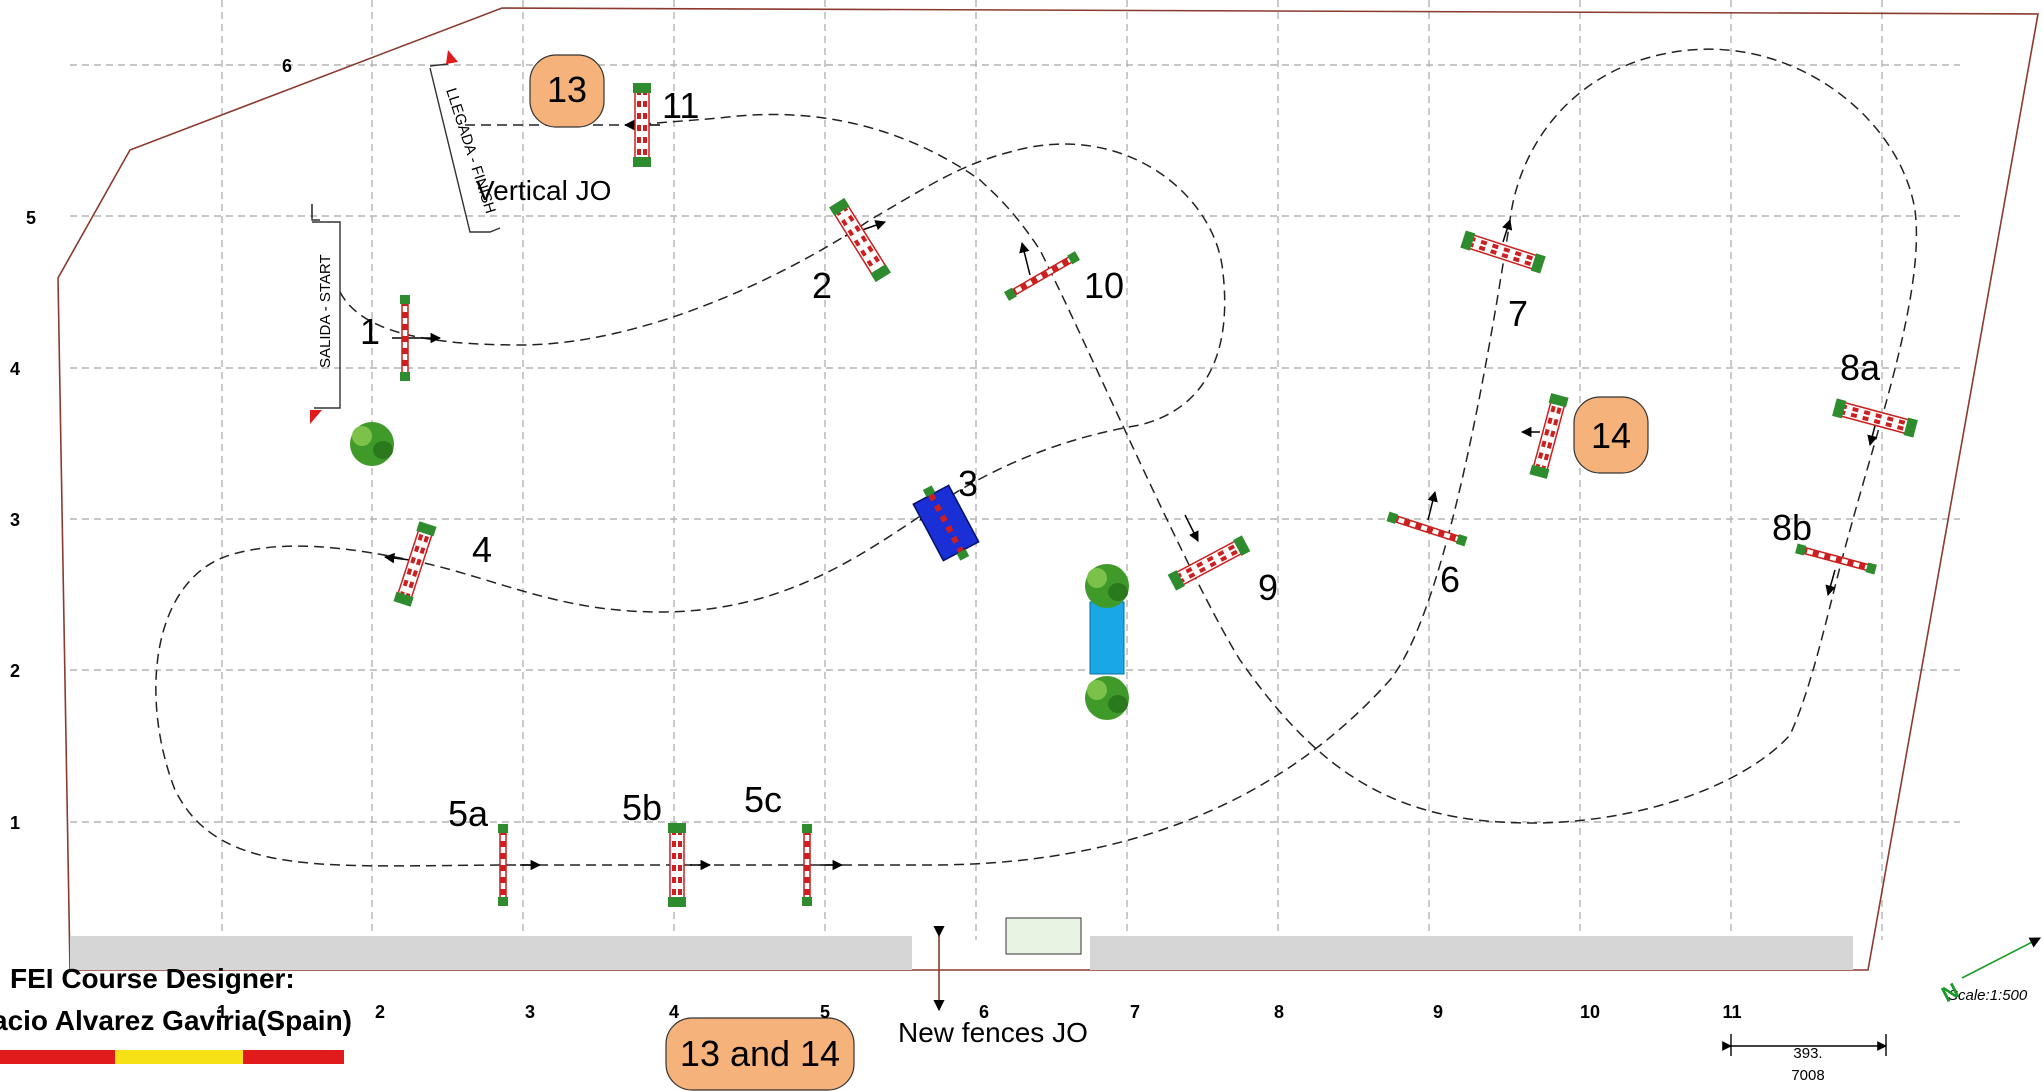 This screenshot has height=1091, width=2043. Describe the element at coordinates (530, 1012) in the screenshot. I see `x-label: 3` at that location.